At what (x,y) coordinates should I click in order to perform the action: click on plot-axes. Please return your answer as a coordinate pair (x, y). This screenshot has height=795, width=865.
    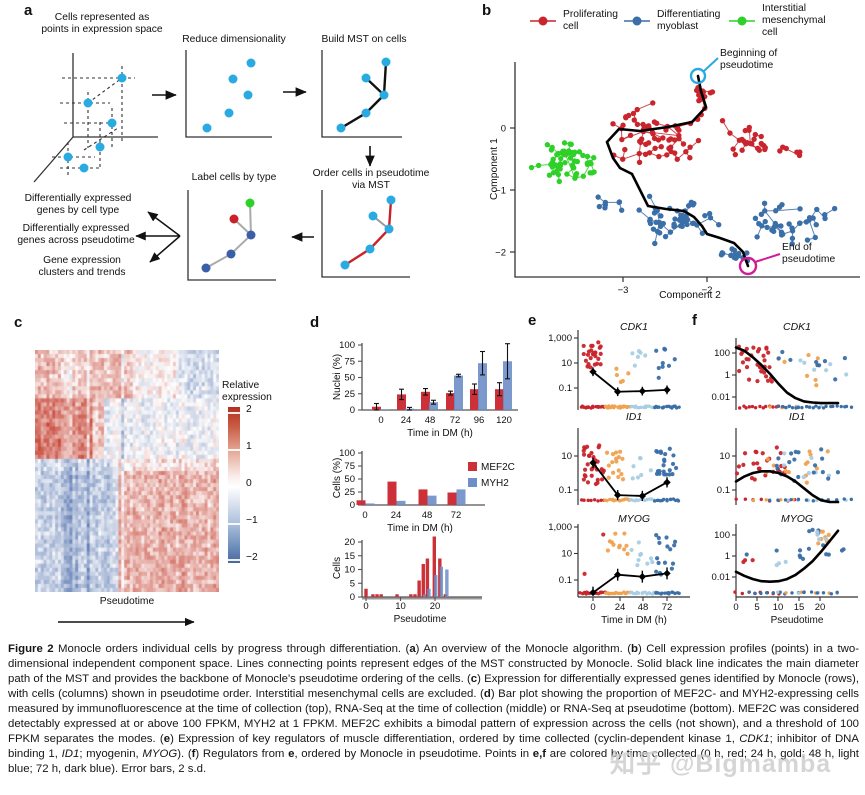
    Looking at the image, I should click on (687, 170).